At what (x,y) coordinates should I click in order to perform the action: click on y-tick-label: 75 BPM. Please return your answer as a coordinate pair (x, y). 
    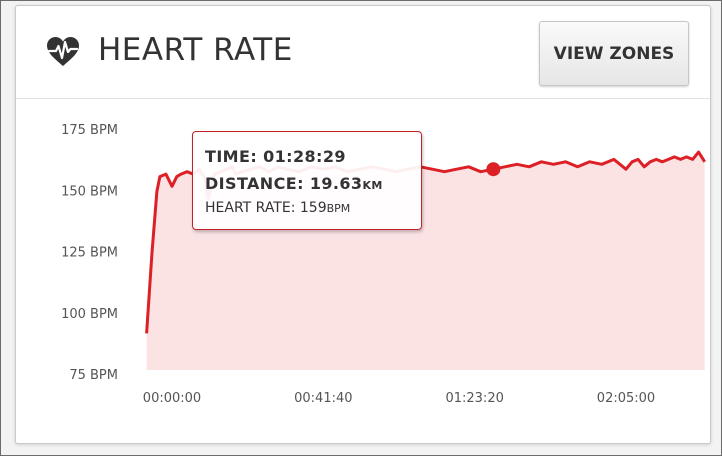
    Looking at the image, I should click on (93, 375).